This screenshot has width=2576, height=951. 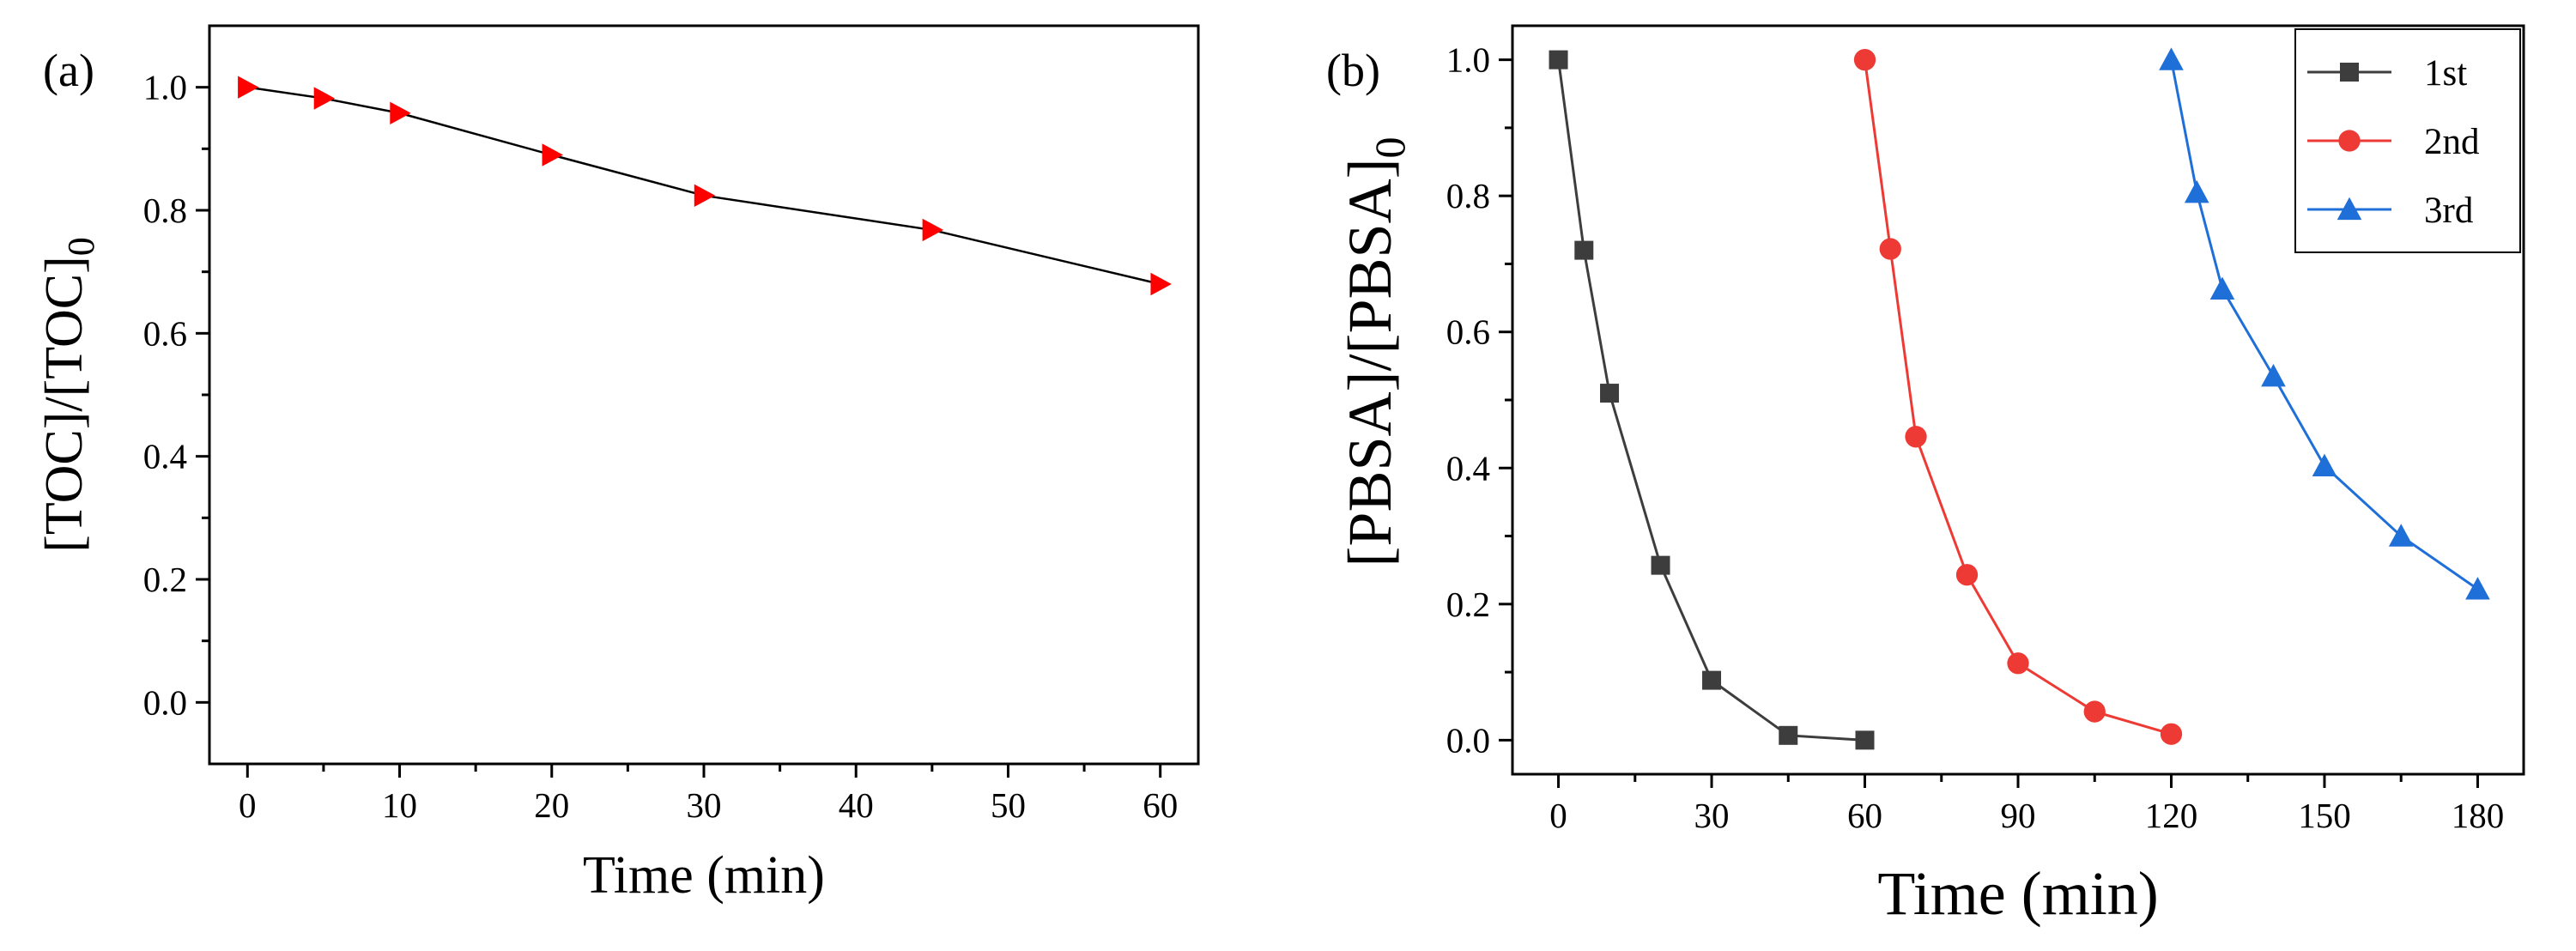 I want to click on y-axis-title-a: [TOC]/[TOC]0, so click(x=68, y=395).